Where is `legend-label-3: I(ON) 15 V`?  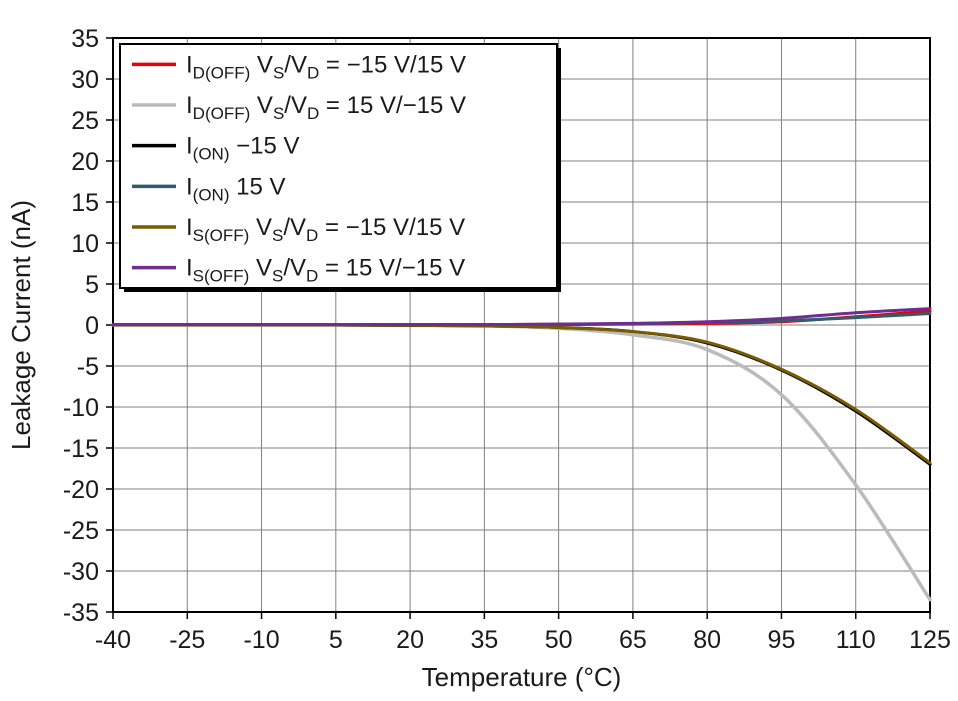
legend-label-3: I(ON) 15 V is located at coordinates (236, 188).